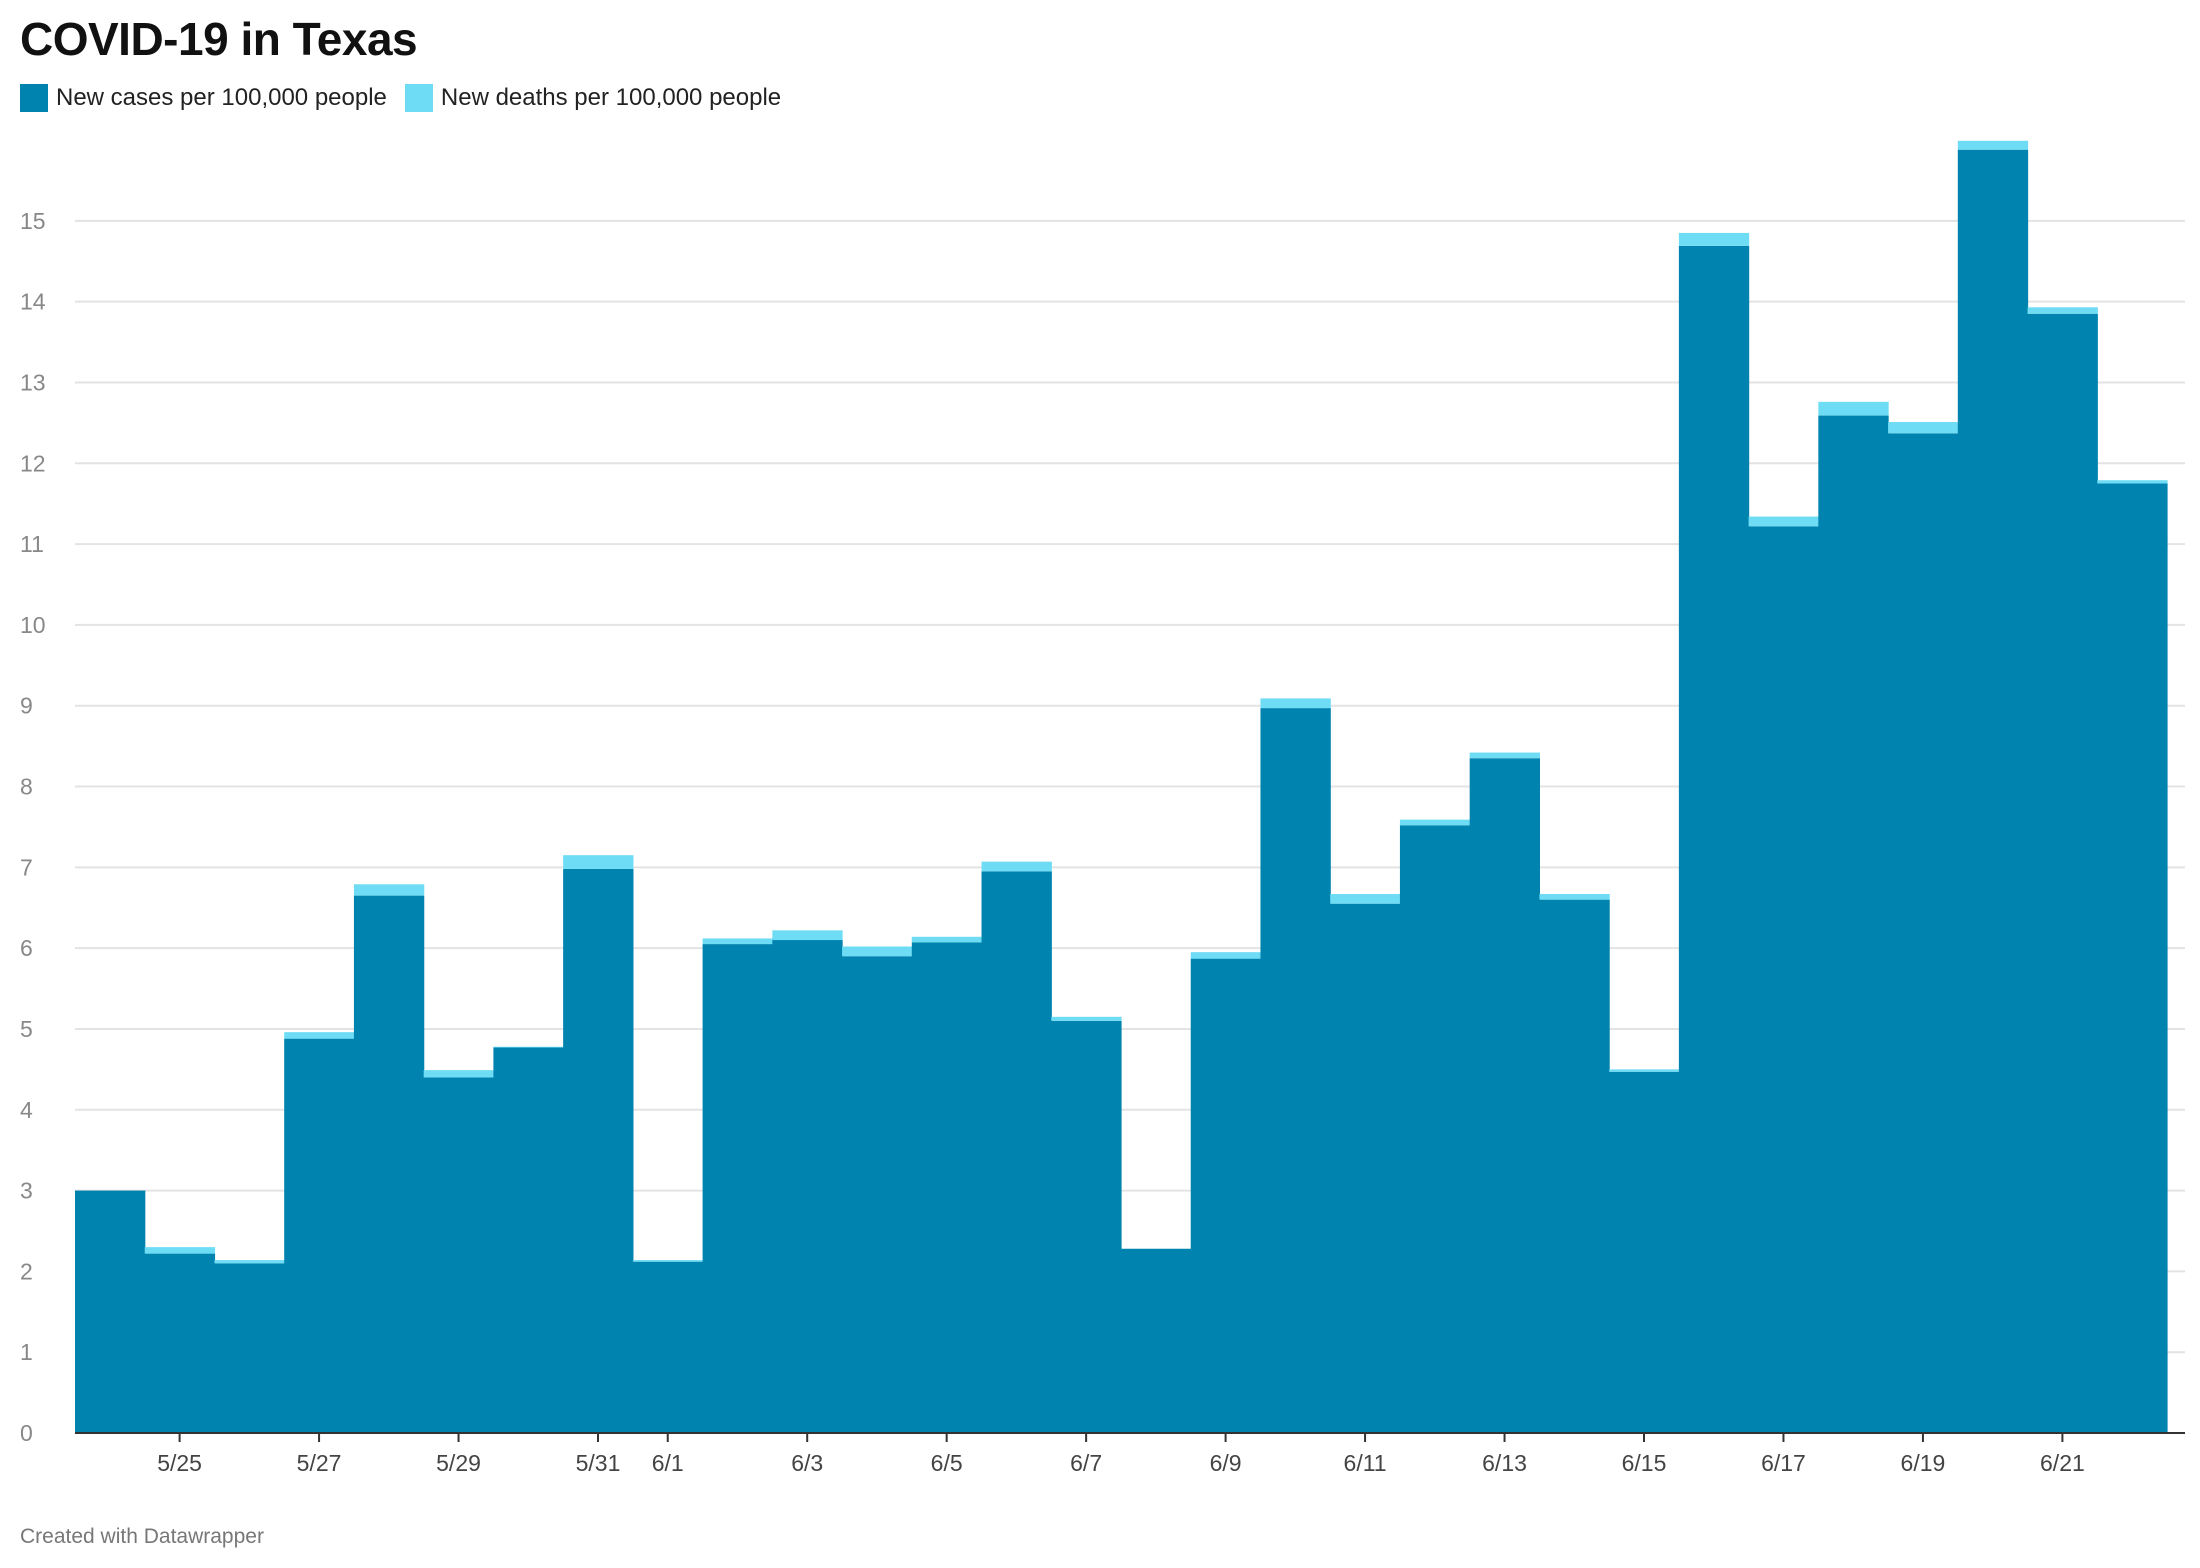 The image size is (2200, 1568). What do you see at coordinates (319, 1463) in the screenshot?
I see `x-tick-label: 5/27` at bounding box center [319, 1463].